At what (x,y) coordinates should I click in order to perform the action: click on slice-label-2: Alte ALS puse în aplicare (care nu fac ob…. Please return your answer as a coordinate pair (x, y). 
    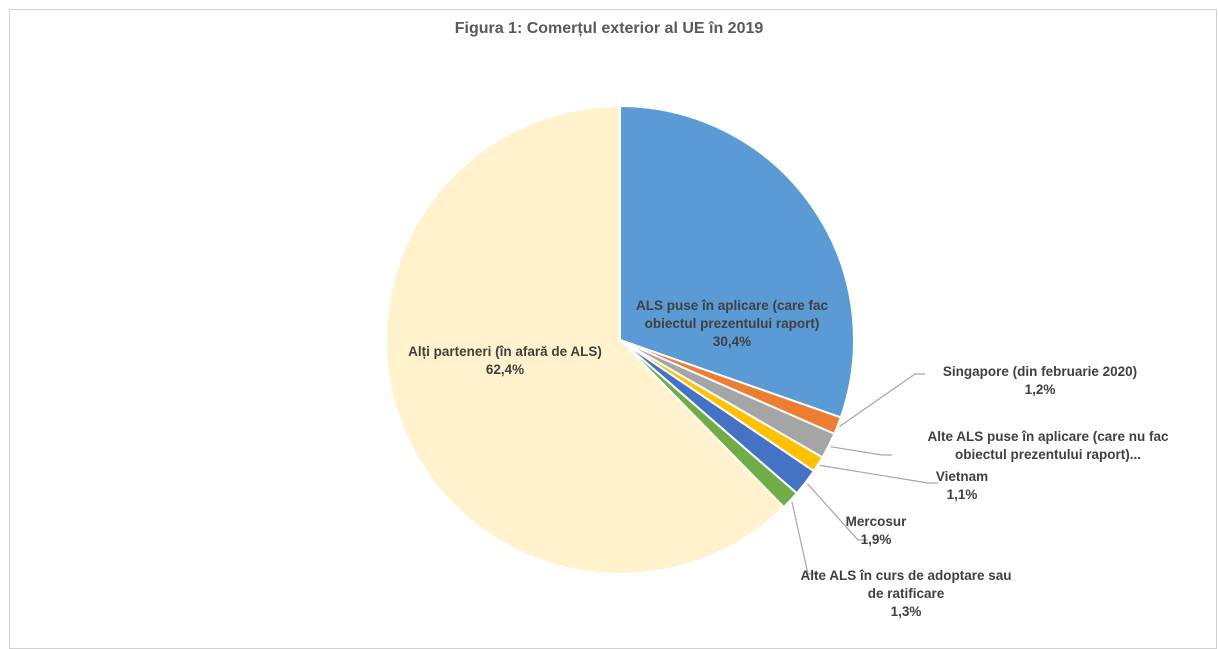
    Looking at the image, I should click on (1048, 445).